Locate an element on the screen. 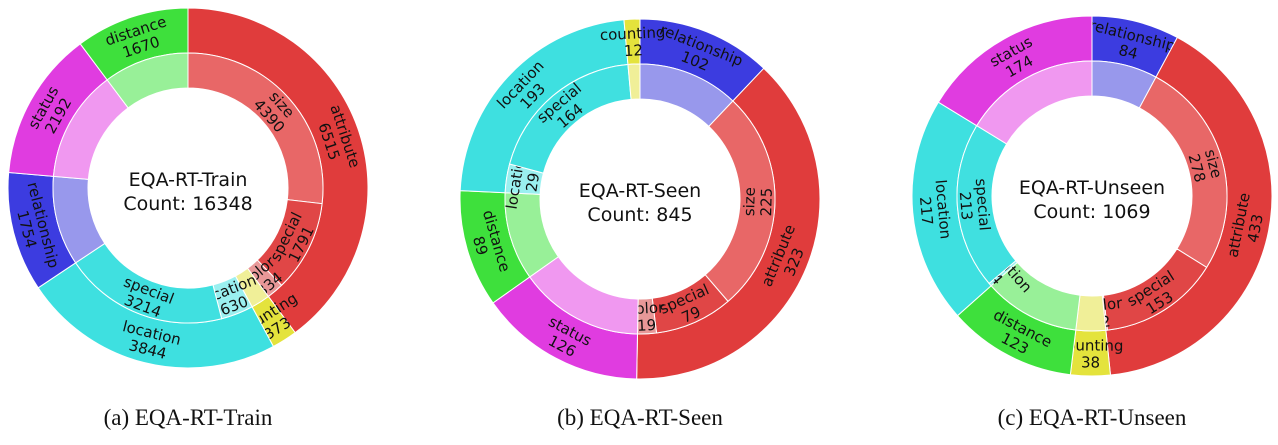  inner-label-value: 213 is located at coordinates (966, 206).